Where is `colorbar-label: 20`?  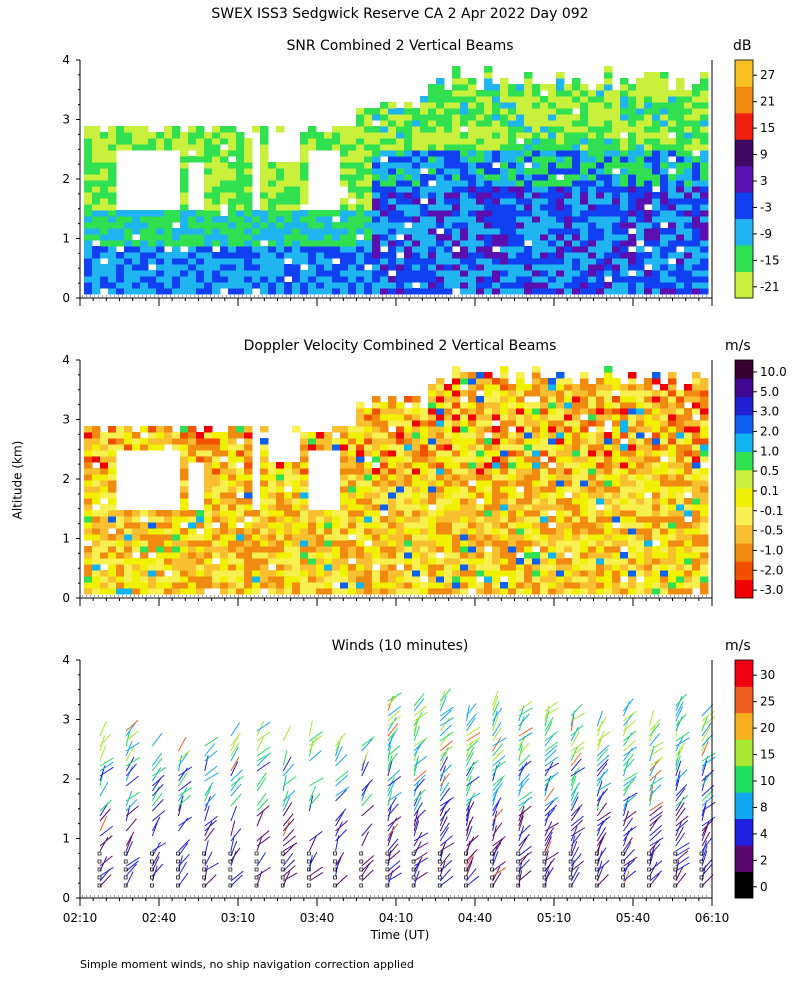 colorbar-label: 20 is located at coordinates (767, 728).